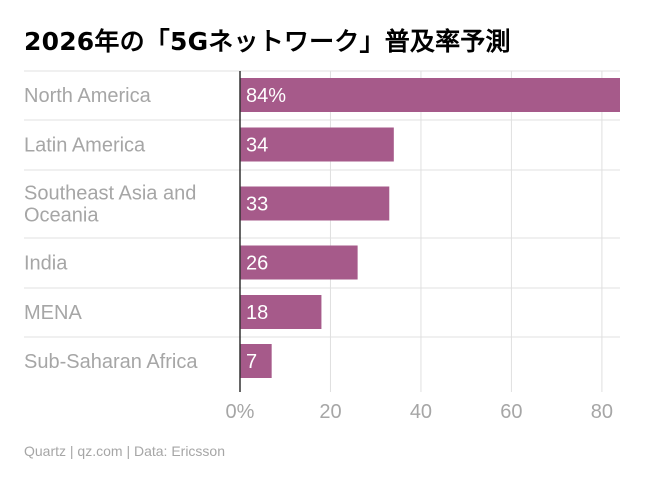 Image resolution: width=645 pixels, height=485 pixels. What do you see at coordinates (53, 313) in the screenshot?
I see `category-label: MENA` at bounding box center [53, 313].